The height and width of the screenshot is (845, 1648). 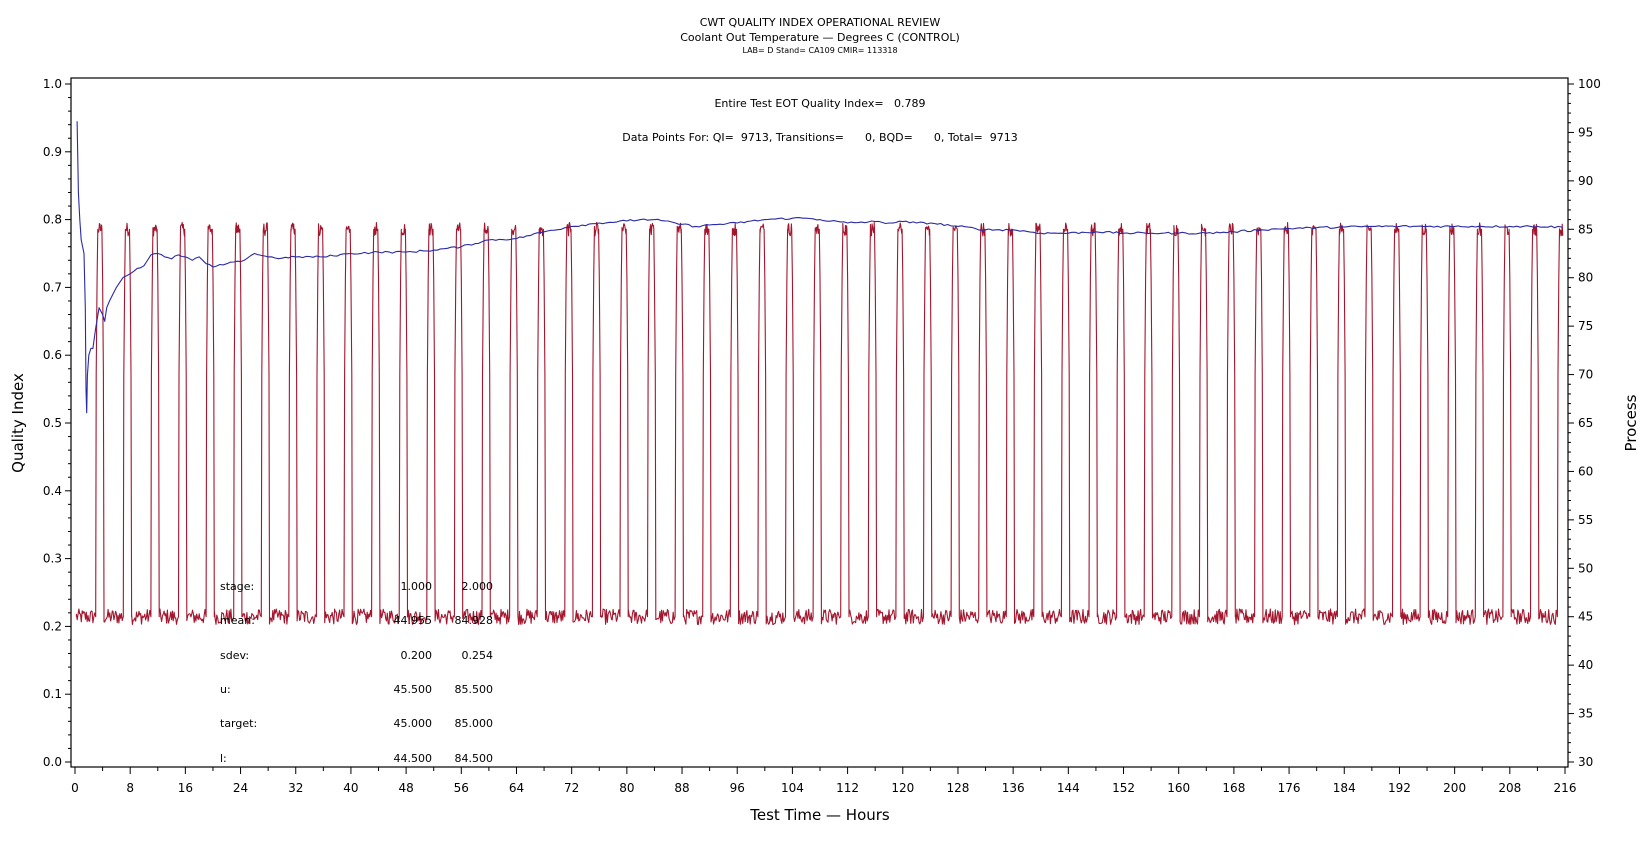 What do you see at coordinates (1585, 326) in the screenshot?
I see `y2-tick-label: 75` at bounding box center [1585, 326].